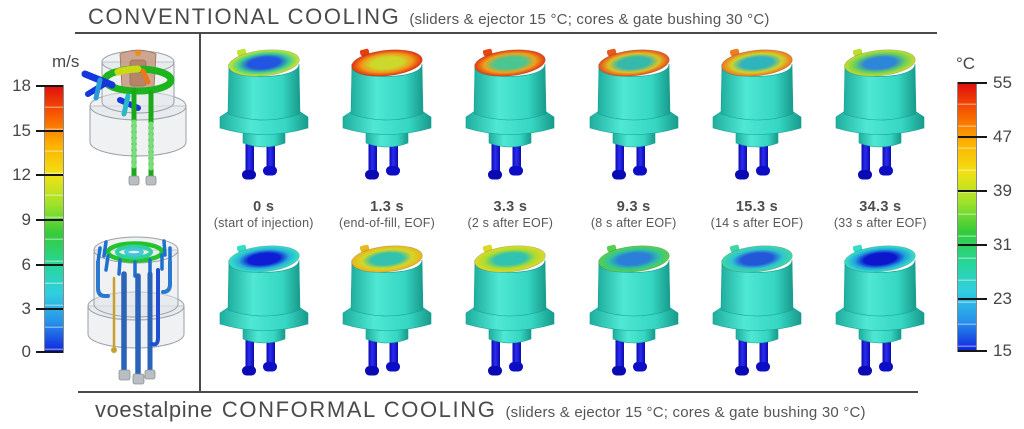 The width and height of the screenshot is (1024, 429). Describe the element at coordinates (359, 409) in the screenshot. I see `conformal-title-text: CONFORMAL COOLING` at that location.